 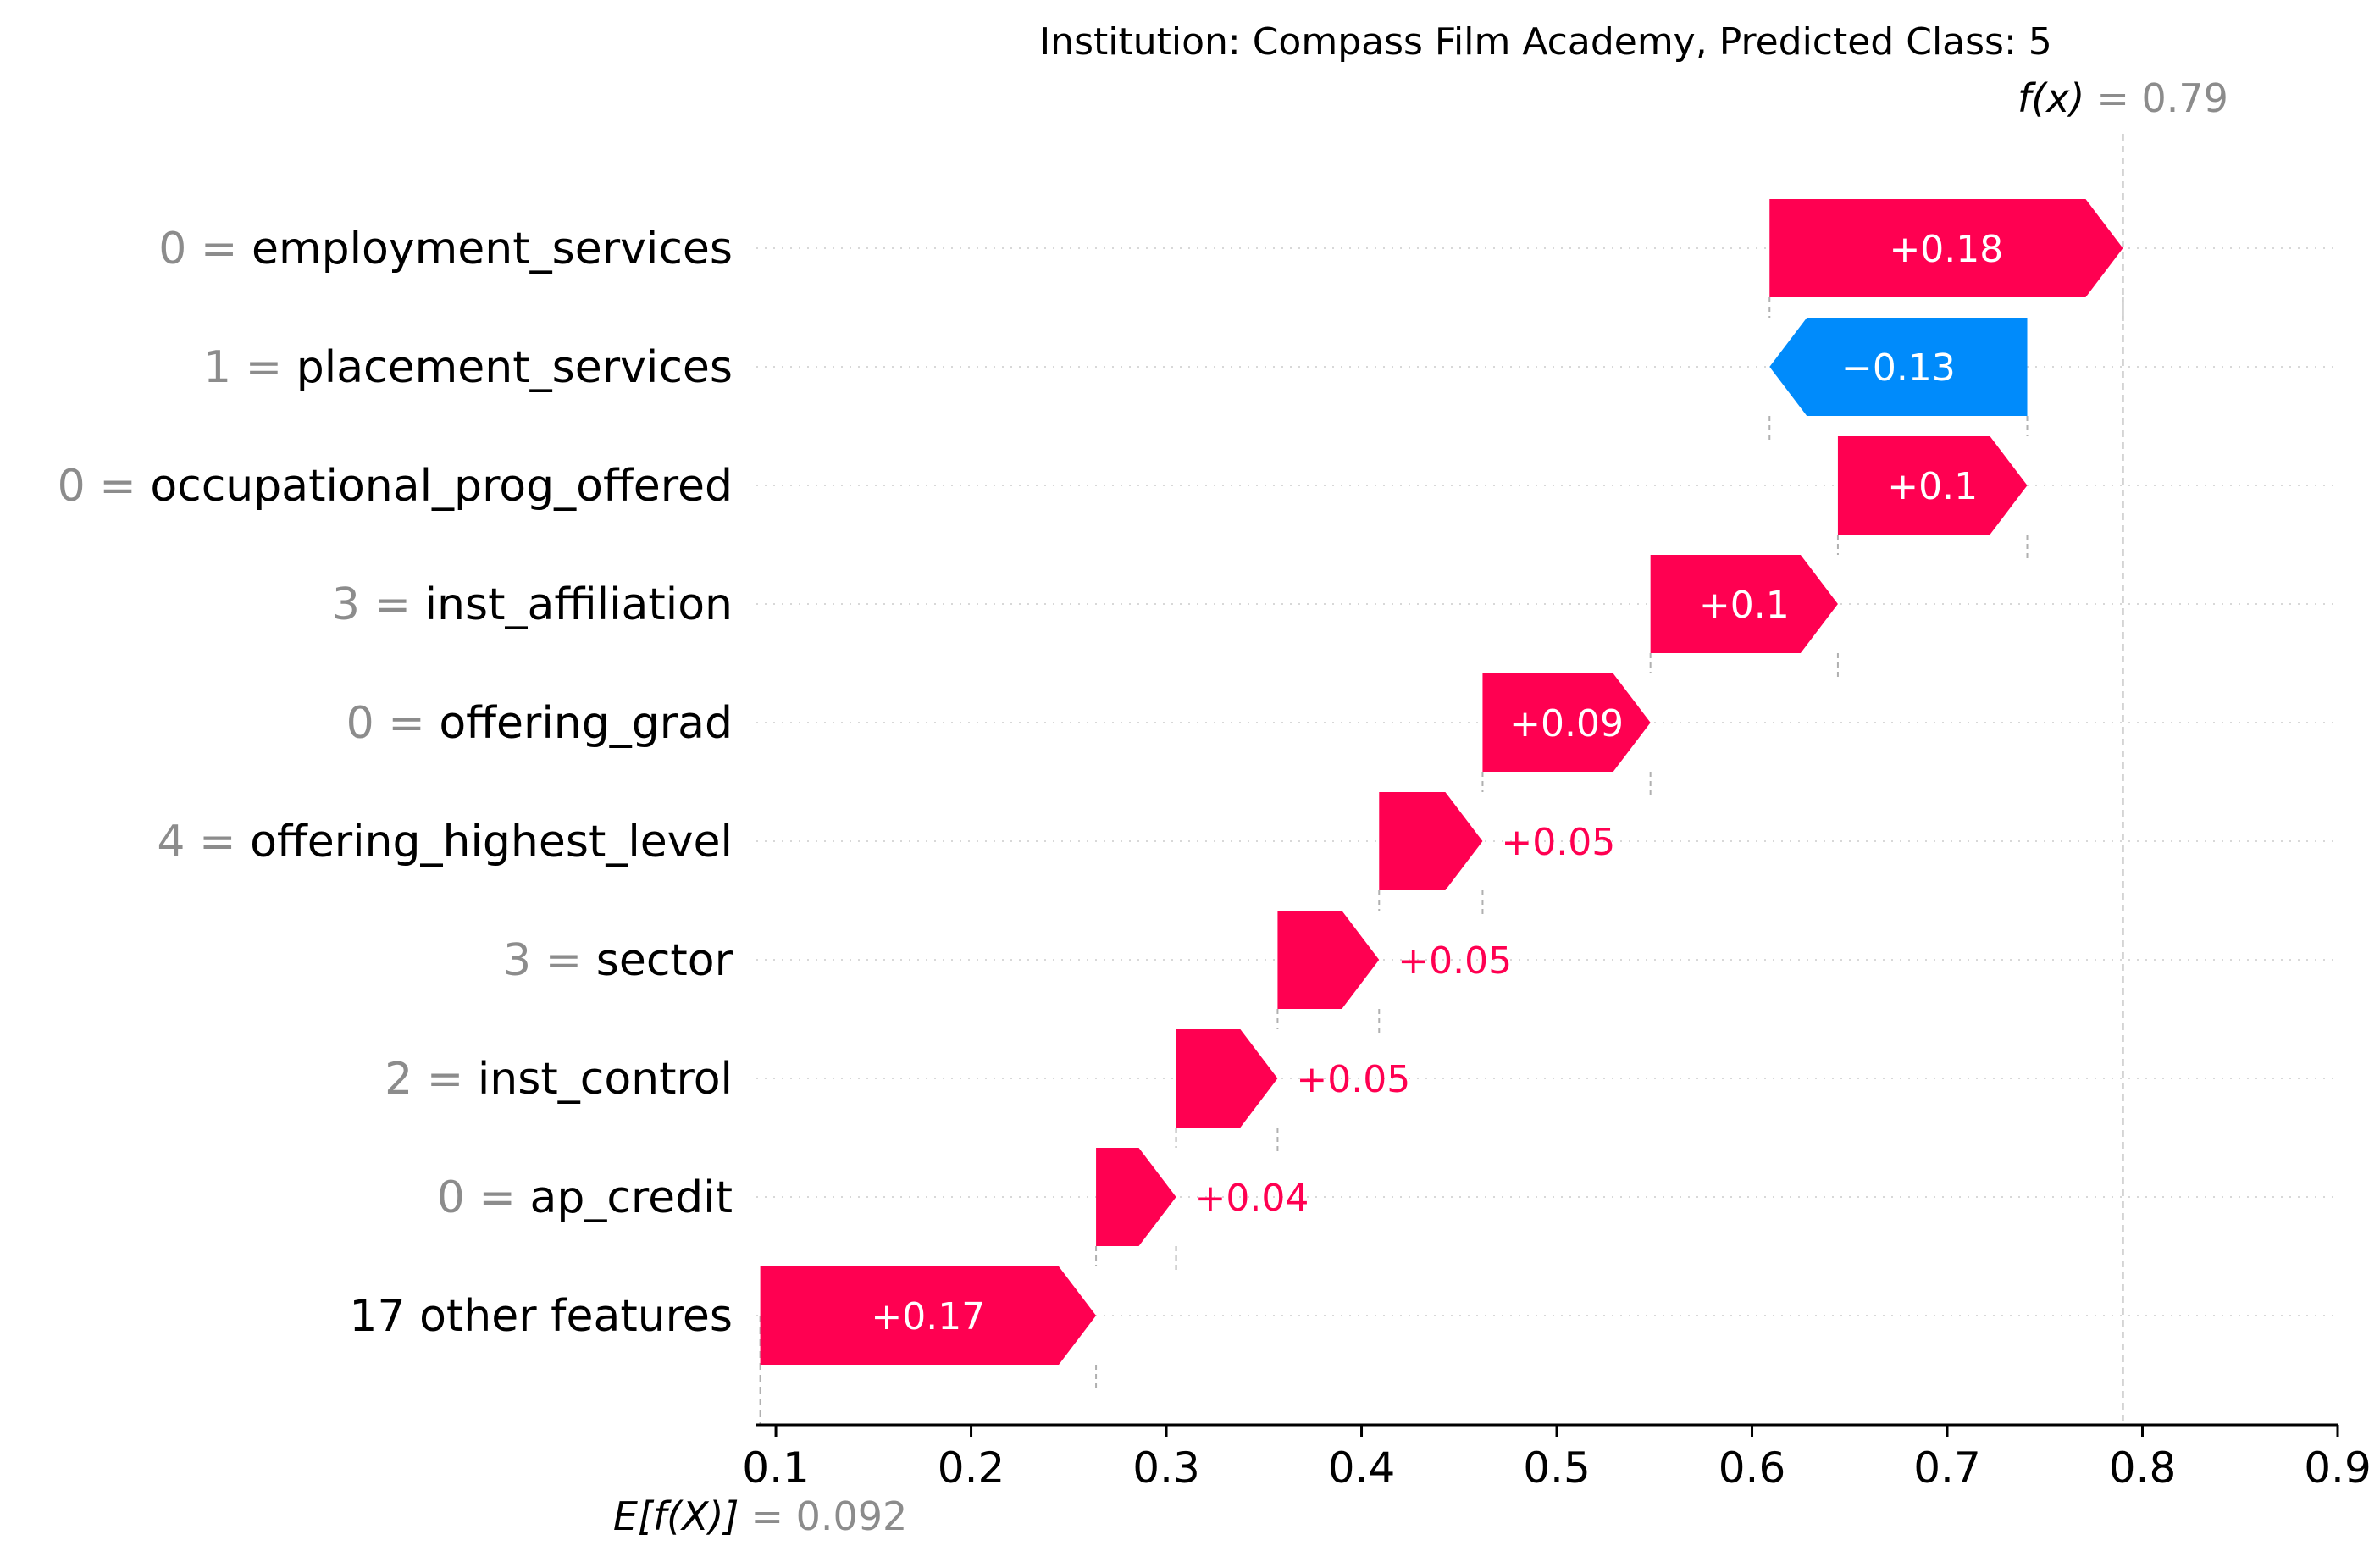 I want to click on contribution-label: +0.04, so click(x=1252, y=1198).